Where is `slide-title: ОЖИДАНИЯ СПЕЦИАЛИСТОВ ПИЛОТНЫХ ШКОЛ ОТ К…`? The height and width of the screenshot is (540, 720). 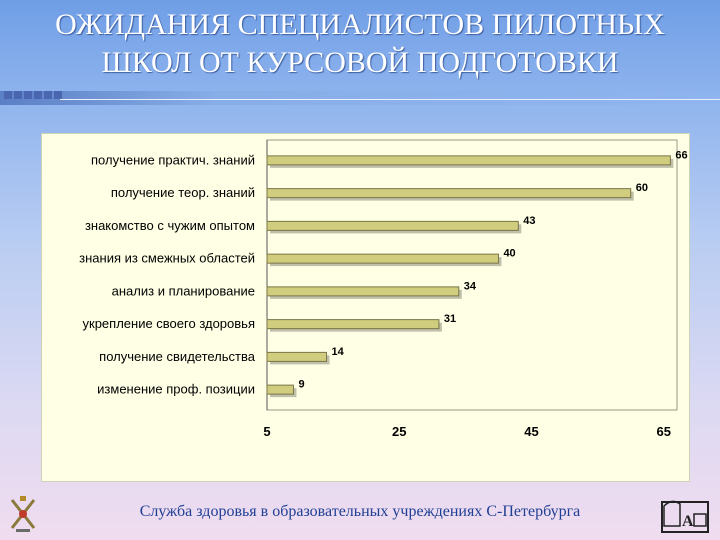 slide-title: ОЖИДАНИЯ СПЕЦИАЛИСТОВ ПИЛОТНЫХ ШКОЛ ОТ К… is located at coordinates (360, 44).